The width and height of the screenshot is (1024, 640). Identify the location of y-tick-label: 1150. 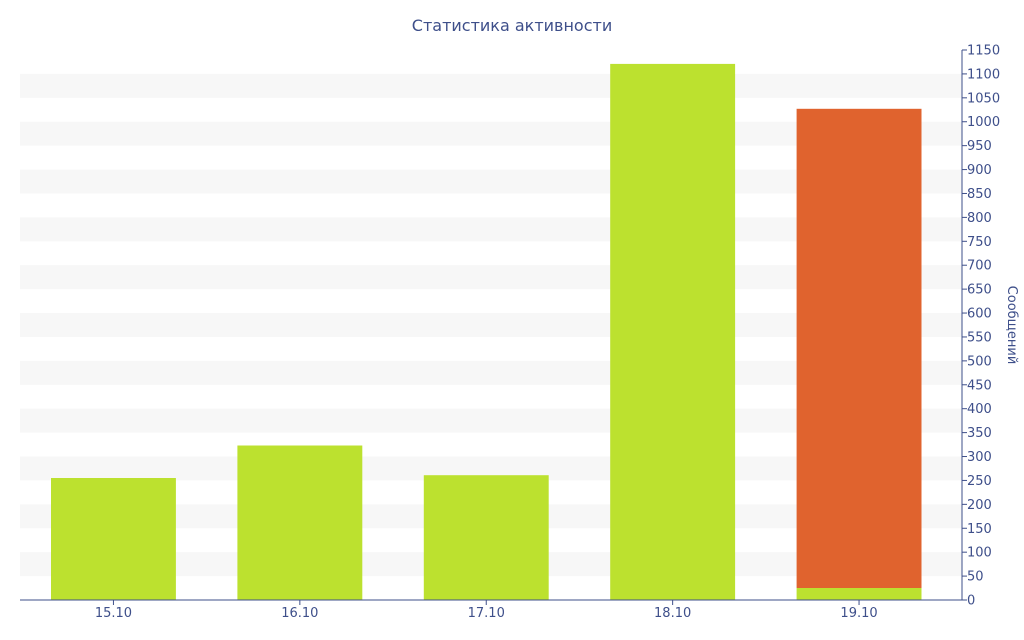
(983, 51).